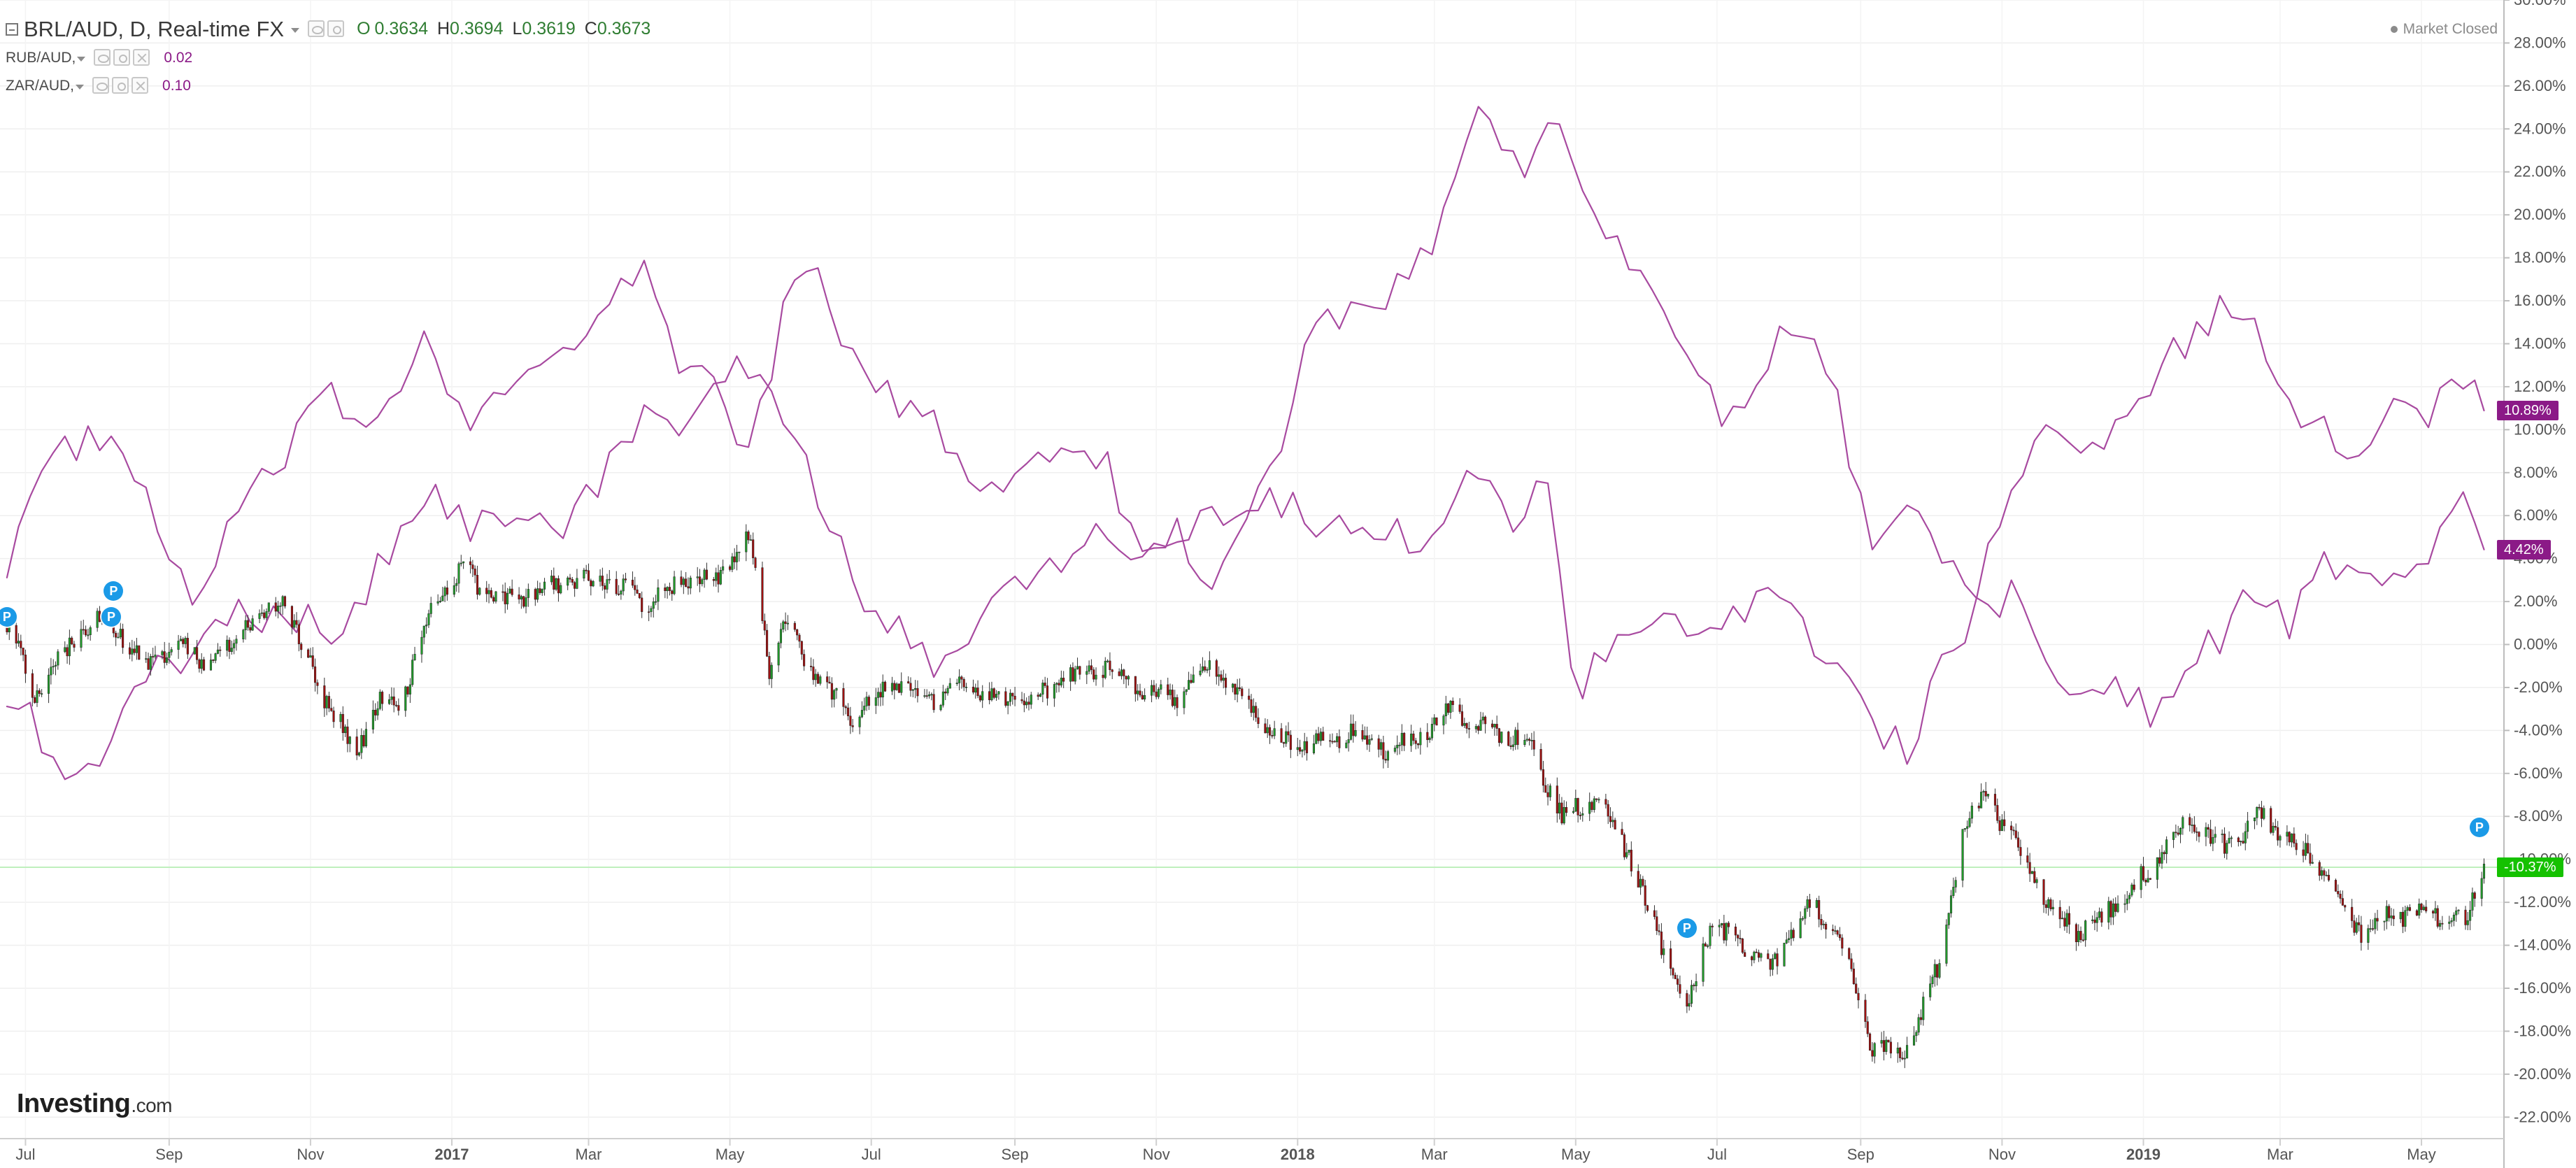 Image resolution: width=2576 pixels, height=1168 pixels. I want to click on x-axis-tick-label: Mar, so click(1434, 1155).